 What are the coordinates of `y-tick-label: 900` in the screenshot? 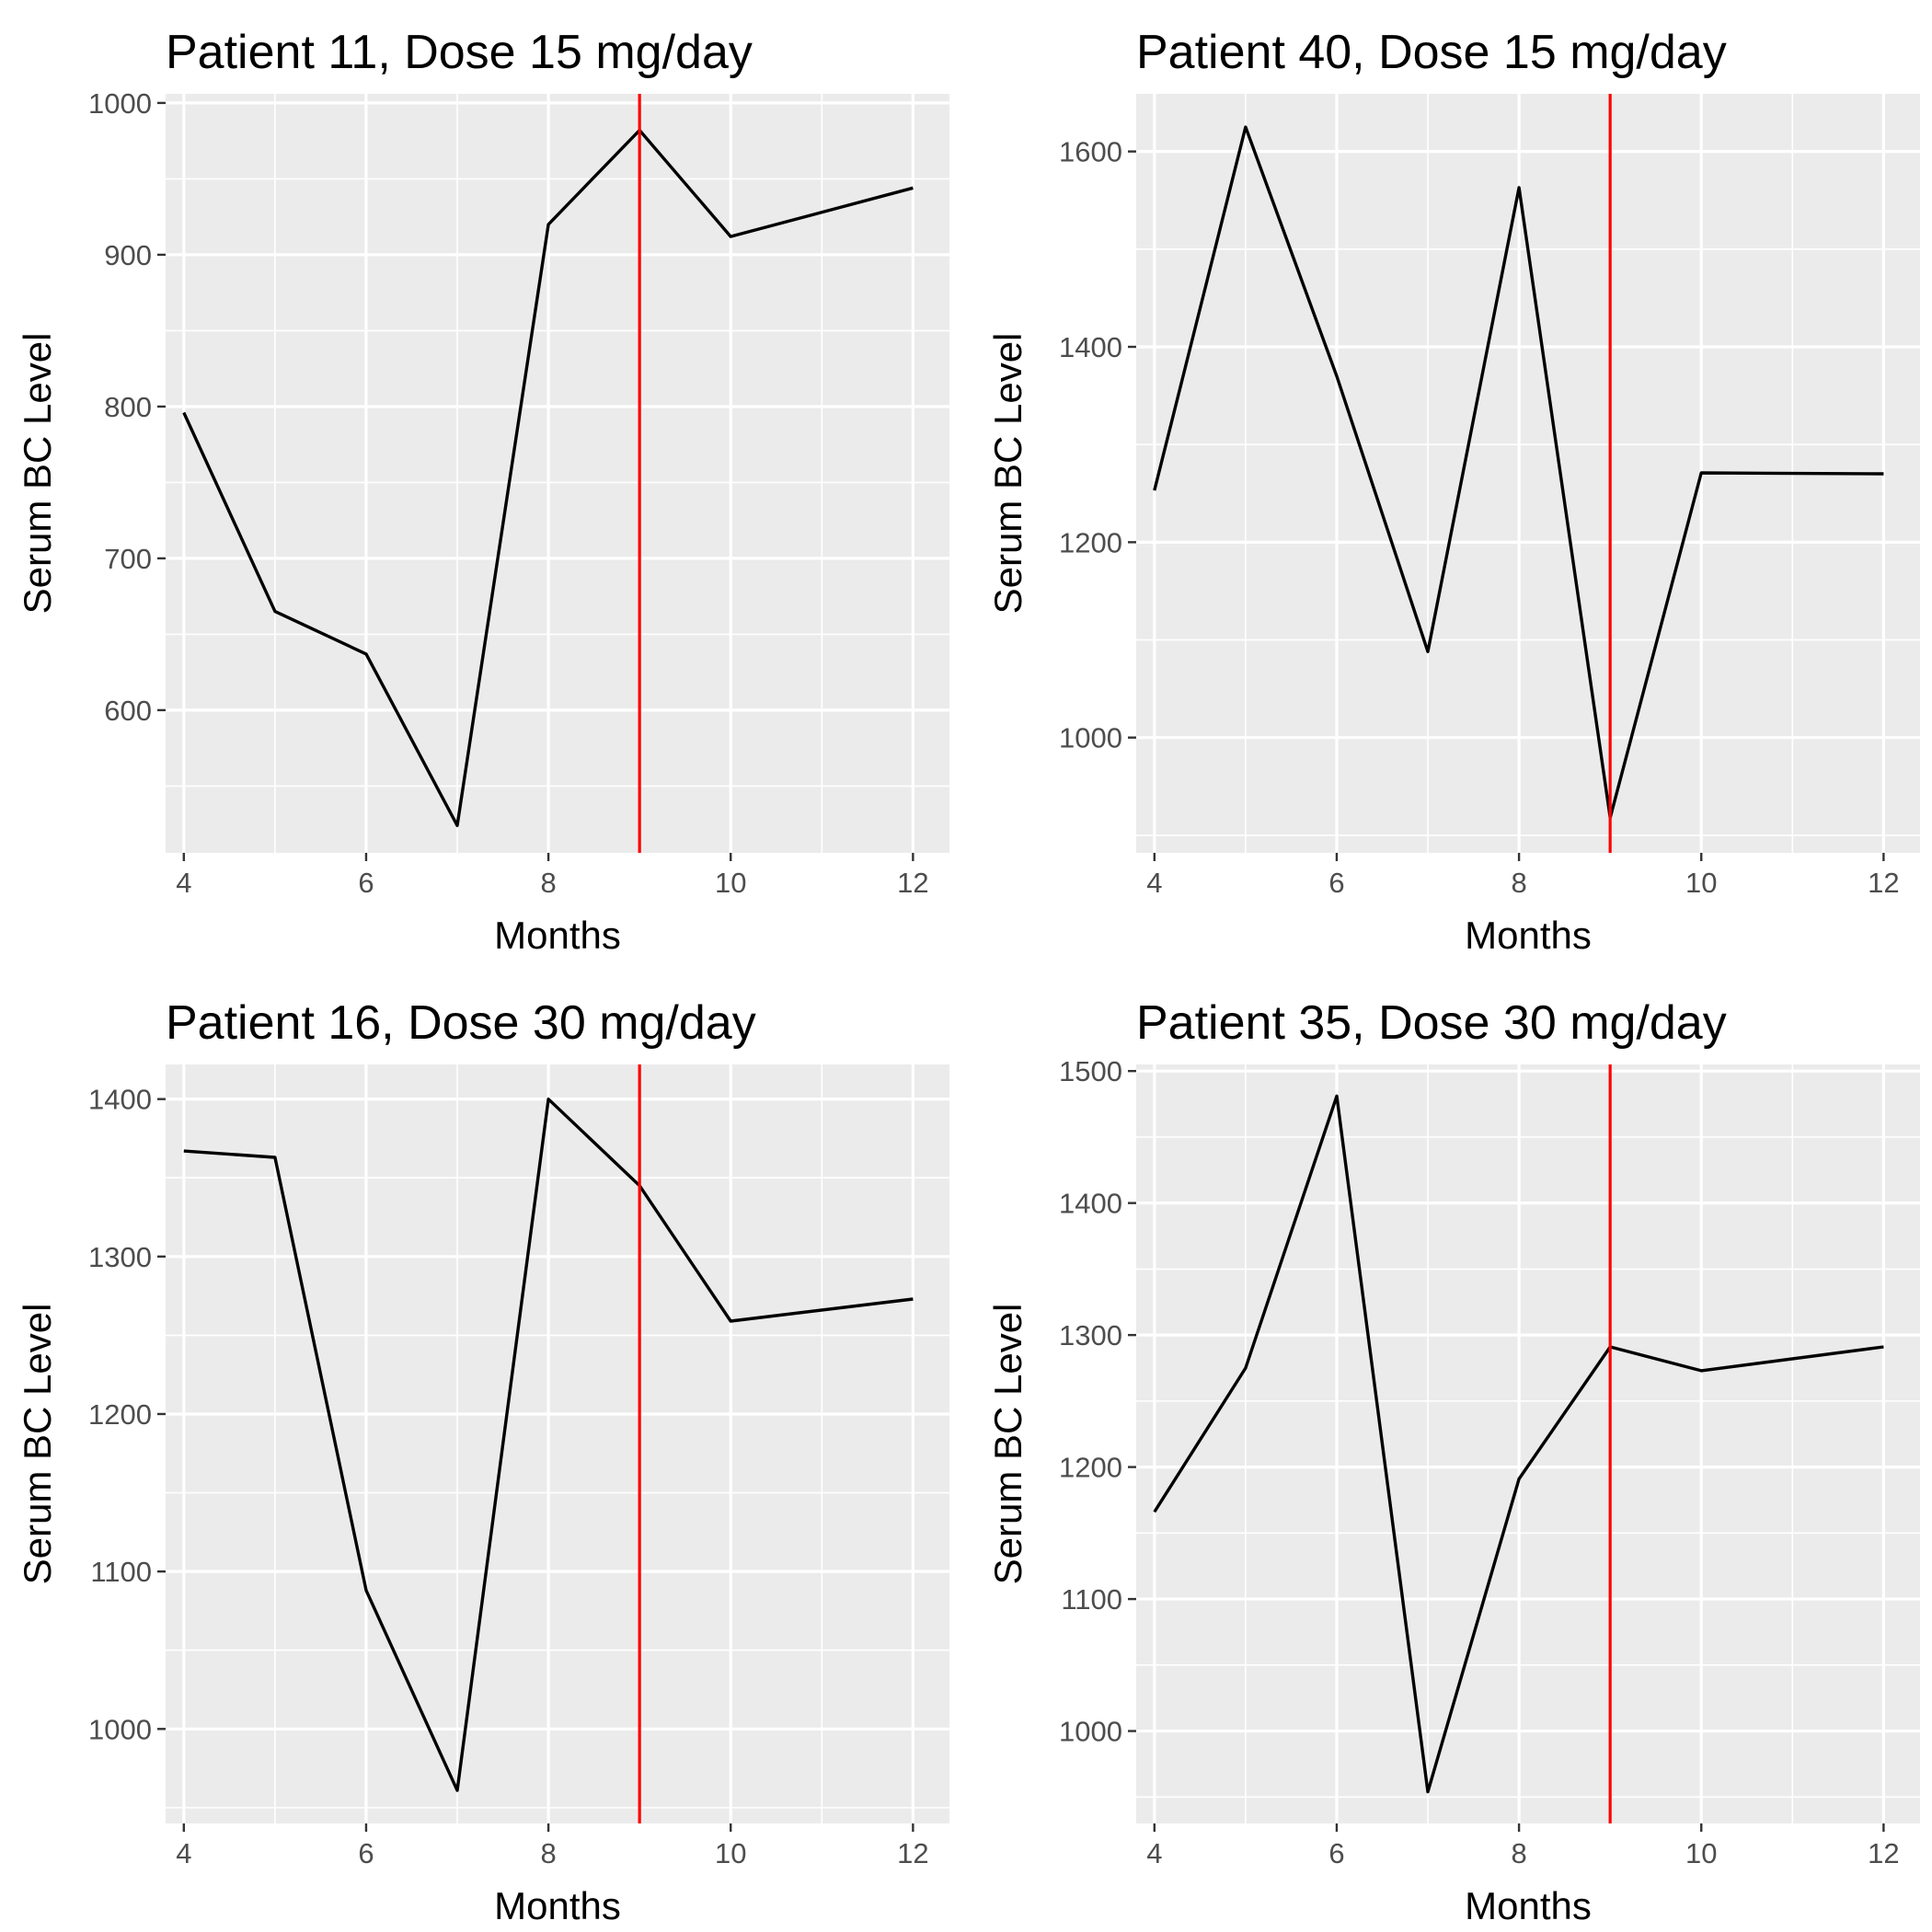 It's located at (128, 255).